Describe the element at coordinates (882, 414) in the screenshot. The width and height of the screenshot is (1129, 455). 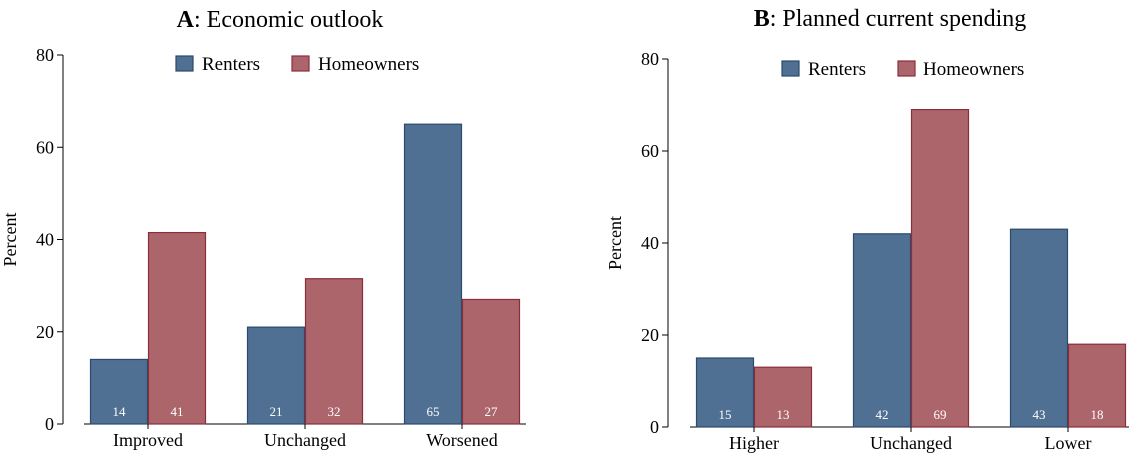
I see `bar-value-label: 42` at that location.